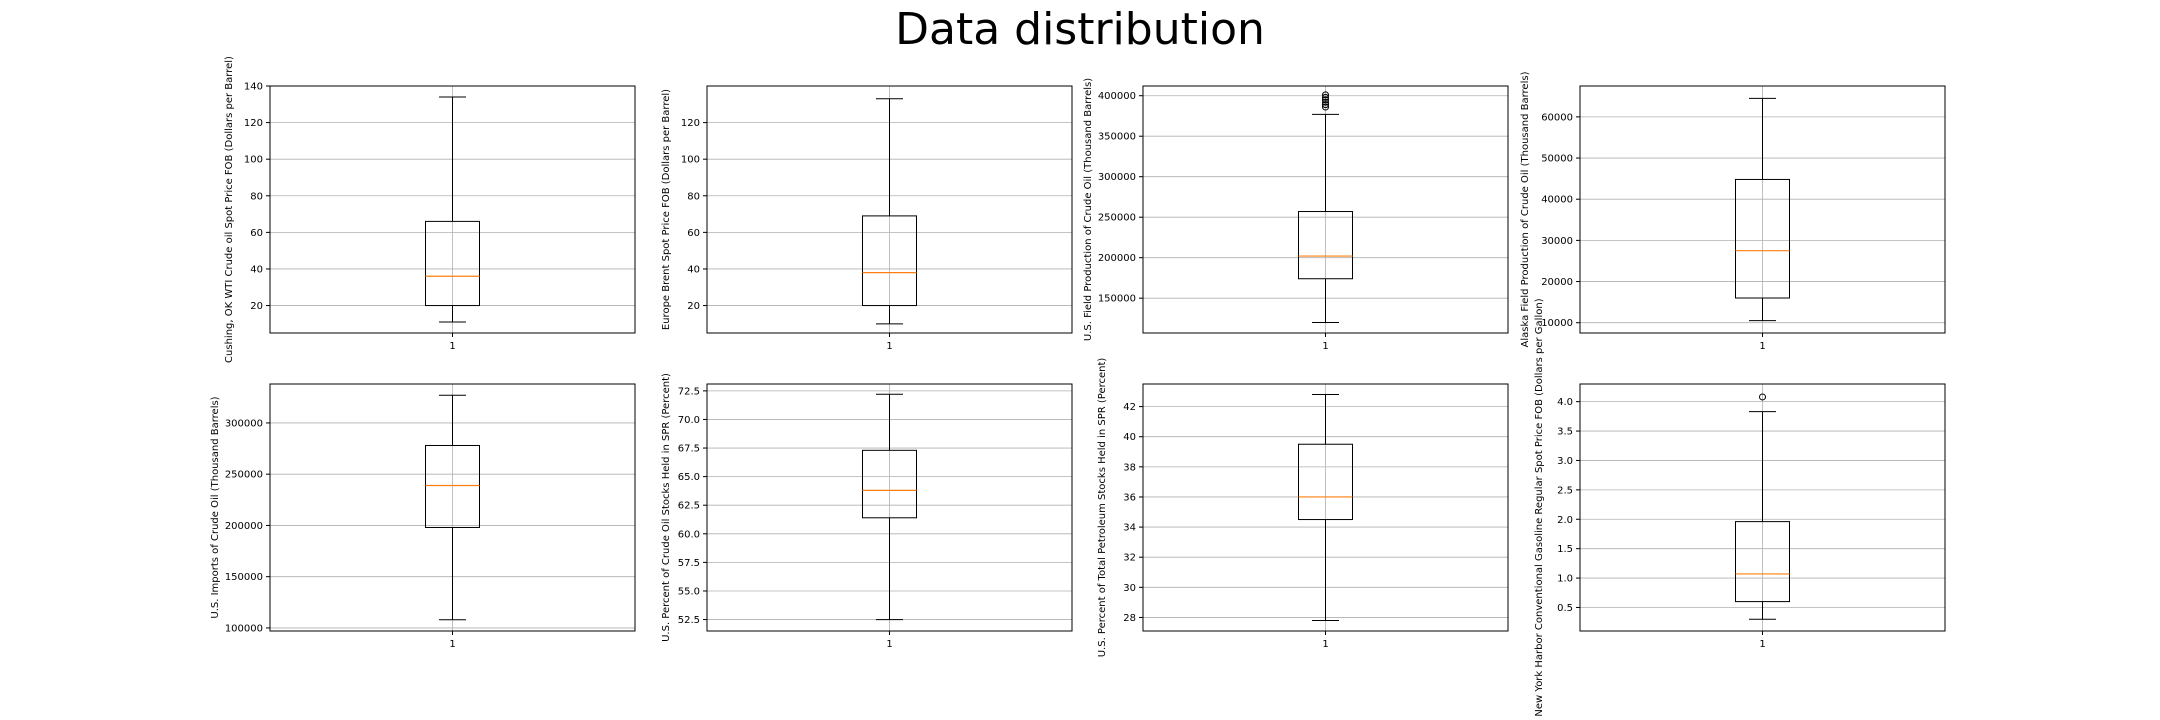 This screenshot has width=2160, height=720. What do you see at coordinates (1129, 618) in the screenshot?
I see `y-tick-label: 28` at bounding box center [1129, 618].